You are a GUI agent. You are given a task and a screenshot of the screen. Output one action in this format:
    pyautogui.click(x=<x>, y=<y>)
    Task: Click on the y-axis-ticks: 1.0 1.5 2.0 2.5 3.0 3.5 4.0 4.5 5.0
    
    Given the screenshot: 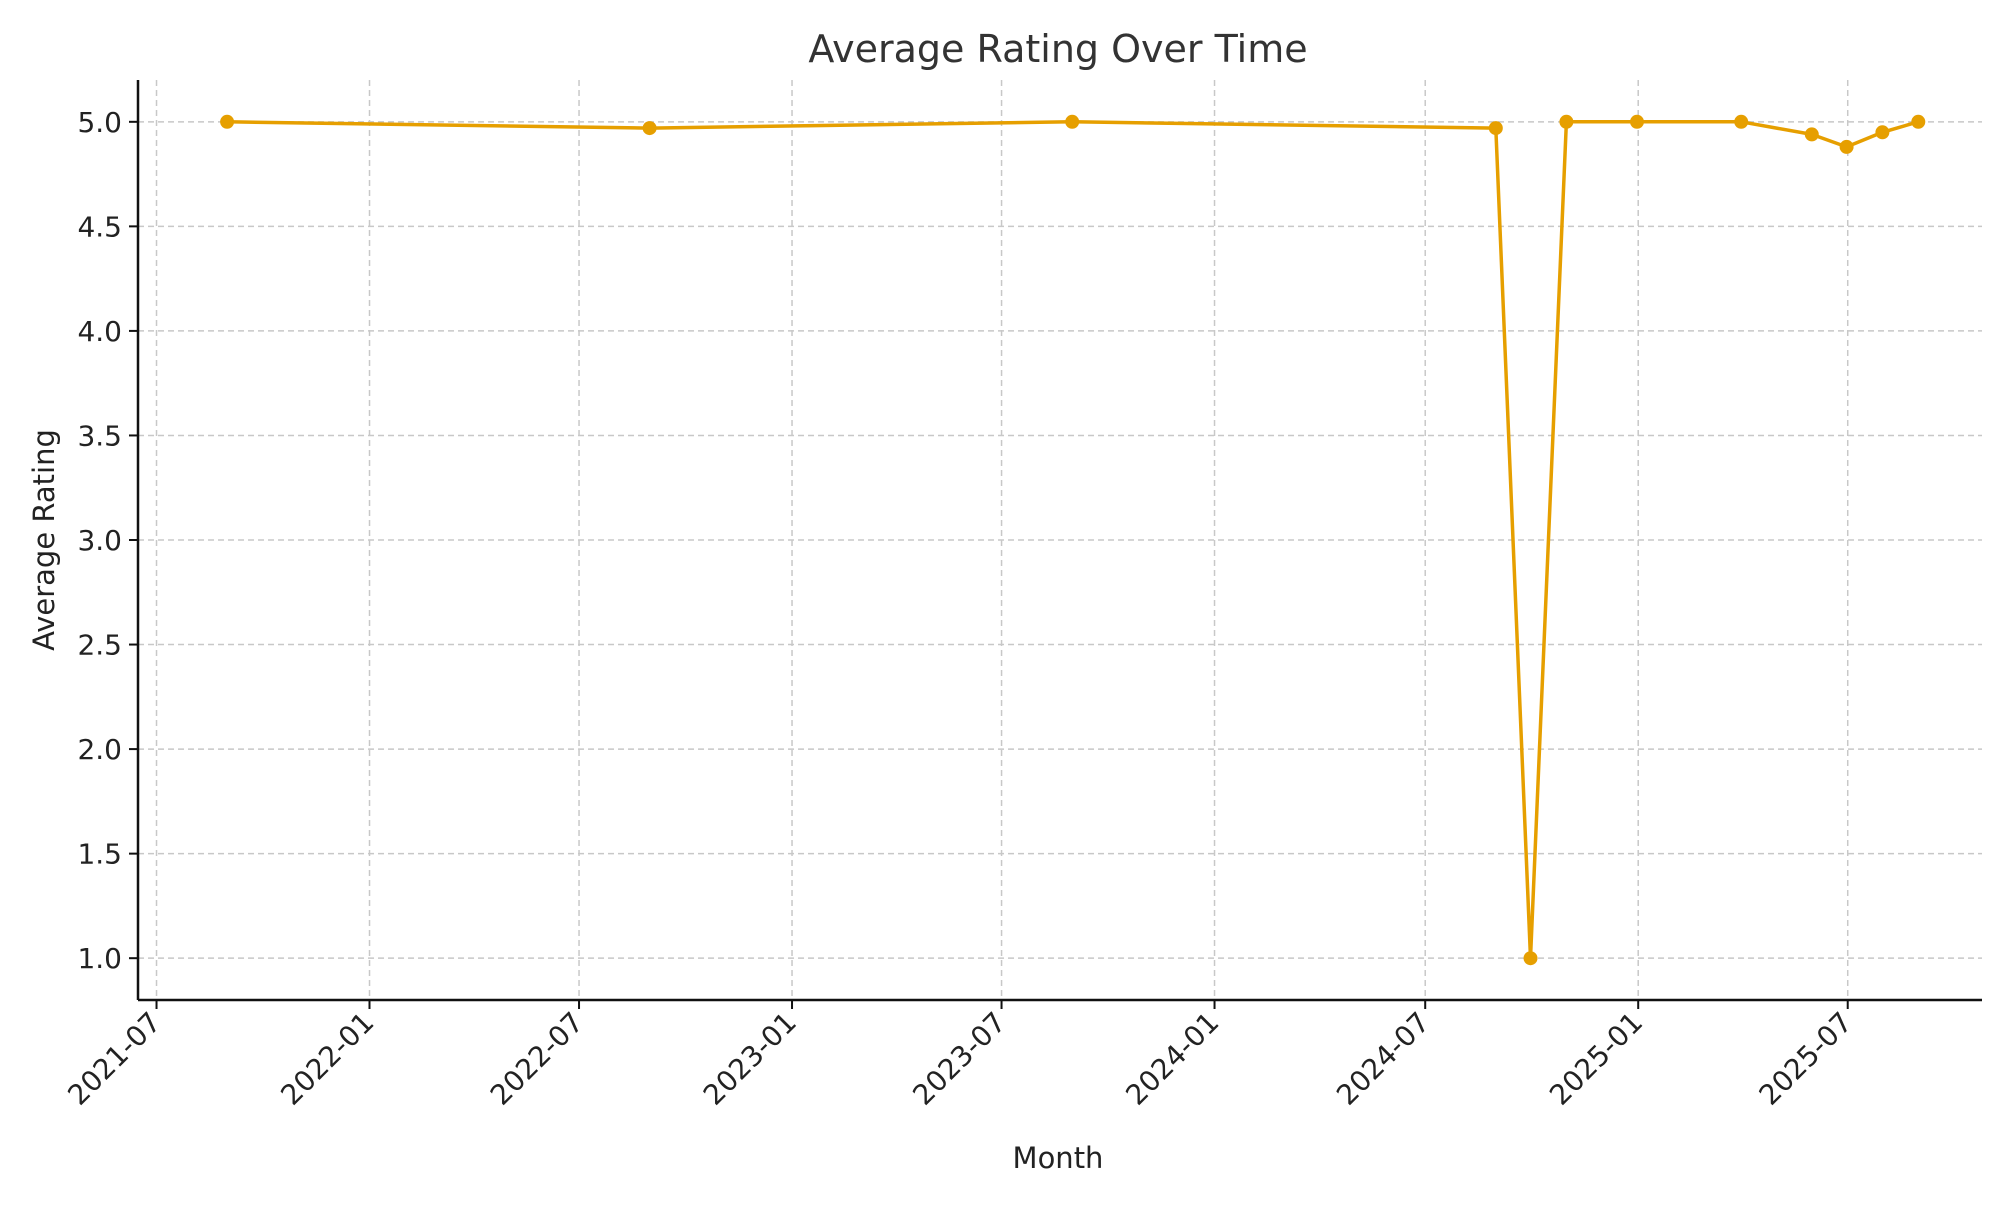 What is the action you would take?
    pyautogui.click(x=107, y=540)
    